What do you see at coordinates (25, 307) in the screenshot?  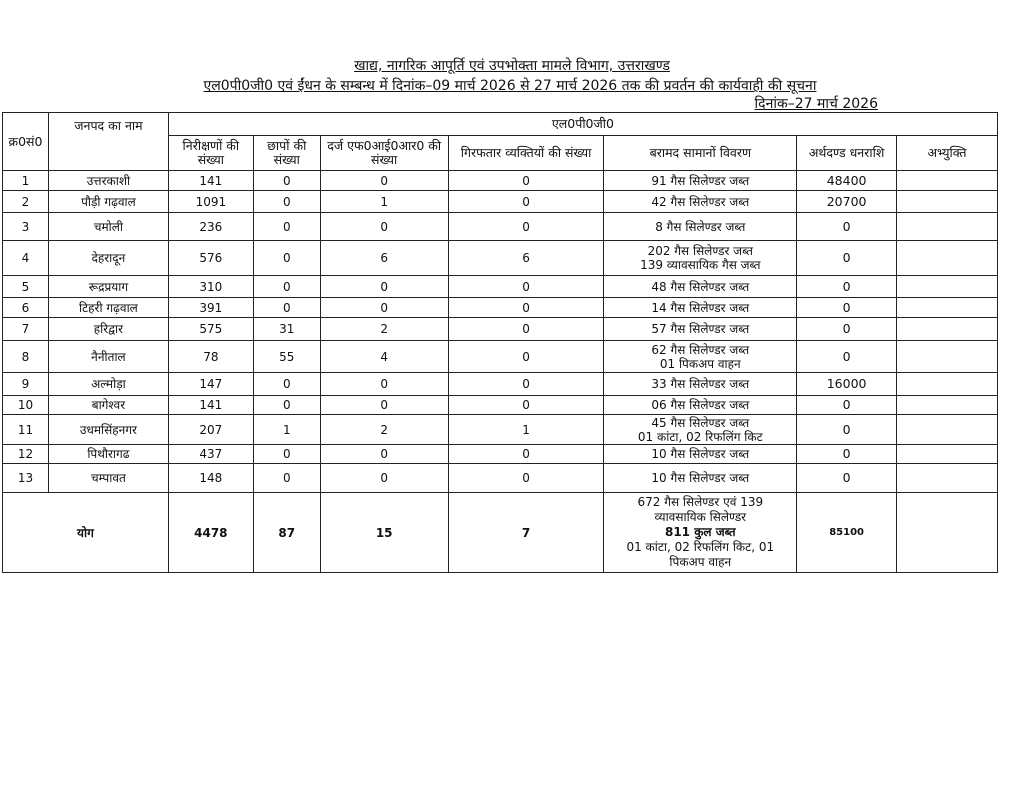 I see `cell-sno: 6` at bounding box center [25, 307].